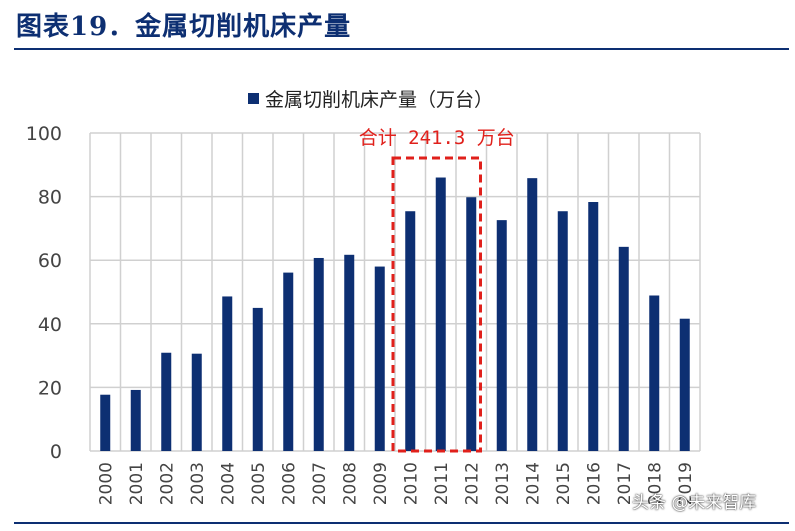  Describe the element at coordinates (471, 324) in the screenshot. I see `bar-2012` at that location.